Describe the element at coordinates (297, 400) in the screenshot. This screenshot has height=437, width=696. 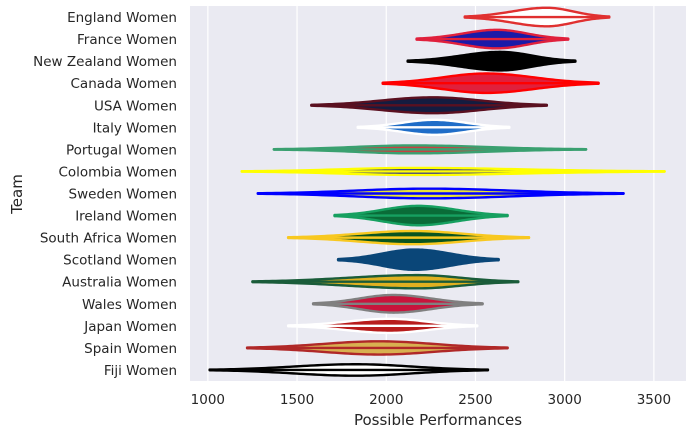
I see `x-tick-label: 1500` at that location.